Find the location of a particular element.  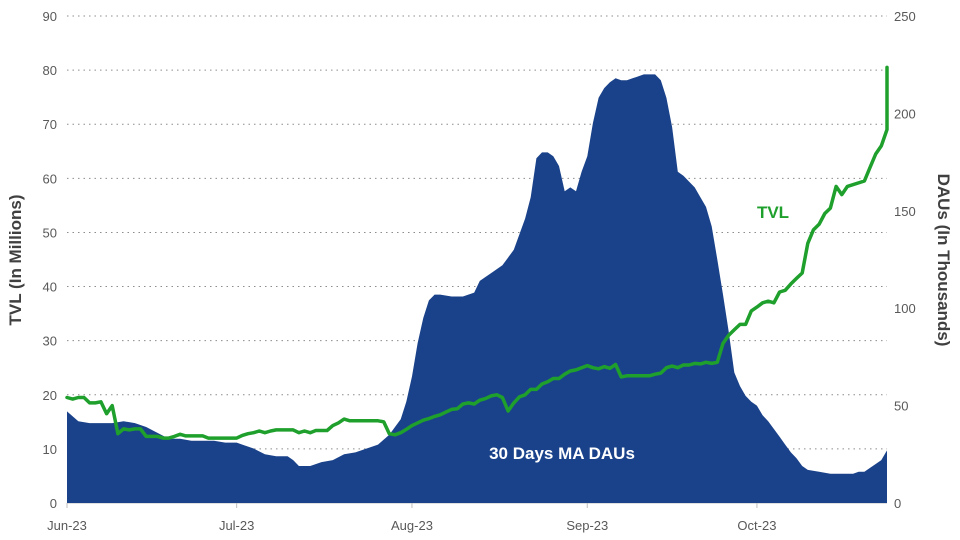

right-axis-ticks: 0 50 100 150 200 250 is located at coordinates (905, 260).